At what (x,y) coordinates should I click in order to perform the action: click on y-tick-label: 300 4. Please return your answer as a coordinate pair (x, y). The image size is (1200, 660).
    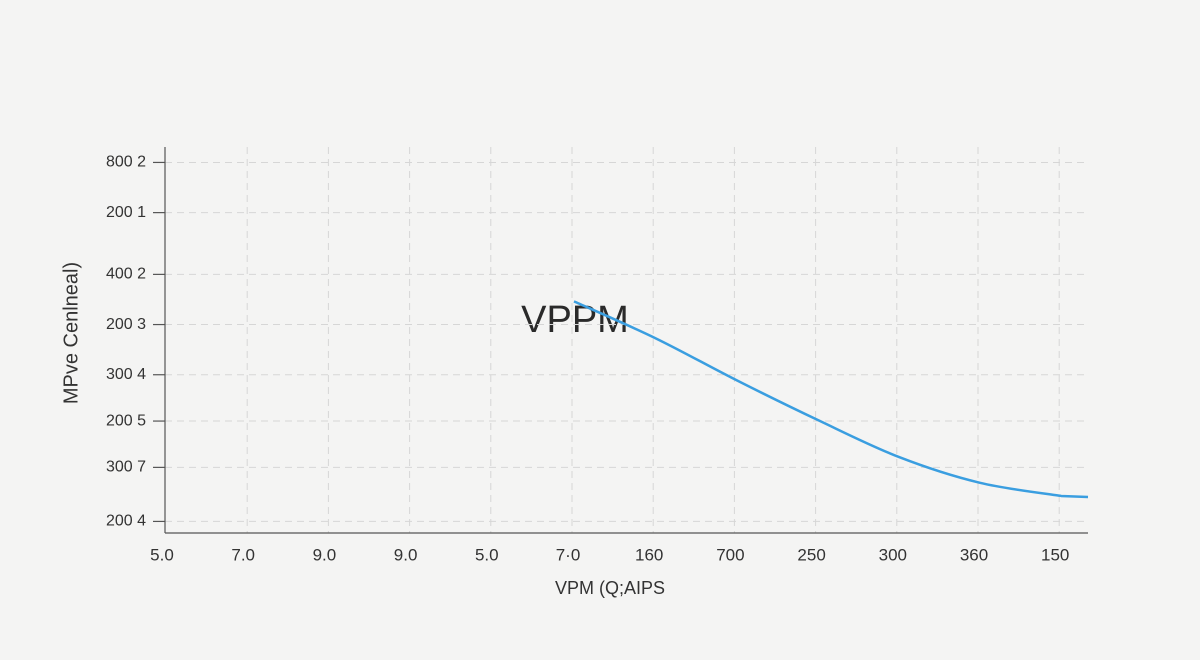
    Looking at the image, I should click on (126, 374).